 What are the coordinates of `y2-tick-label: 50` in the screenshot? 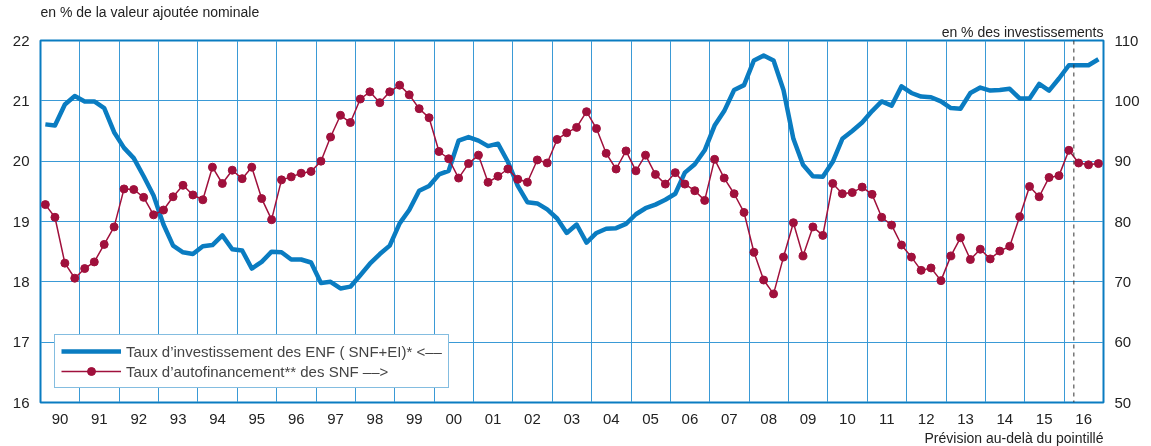 It's located at (1123, 402).